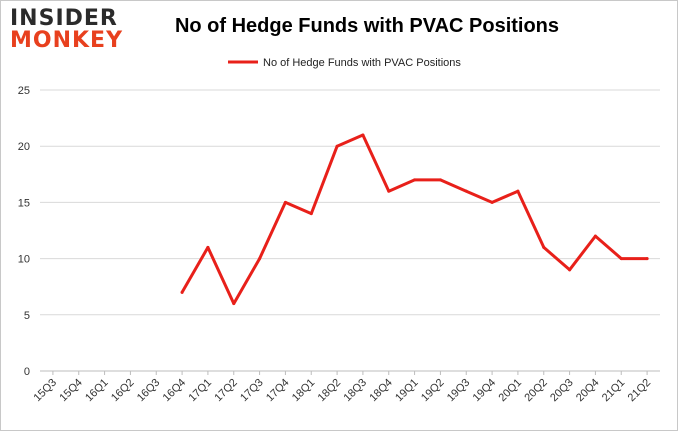 This screenshot has width=678, height=431. Describe the element at coordinates (459, 391) in the screenshot. I see `x-tick-label: 19Q3` at that location.